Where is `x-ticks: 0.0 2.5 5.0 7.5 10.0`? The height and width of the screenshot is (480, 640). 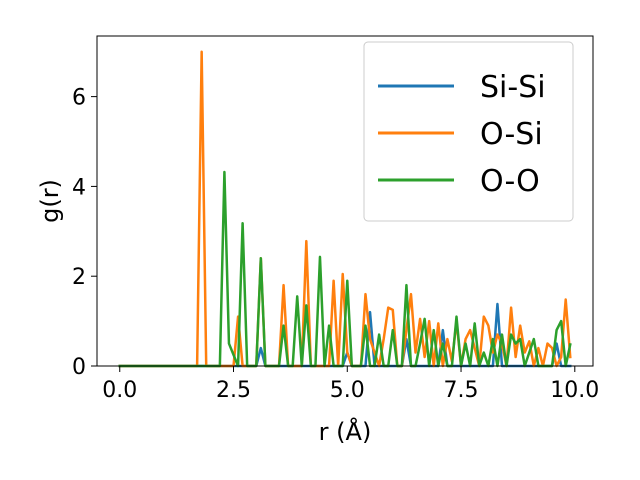
x-ticks: 0.0 2.5 5.0 7.5 10.0 is located at coordinates (350, 384).